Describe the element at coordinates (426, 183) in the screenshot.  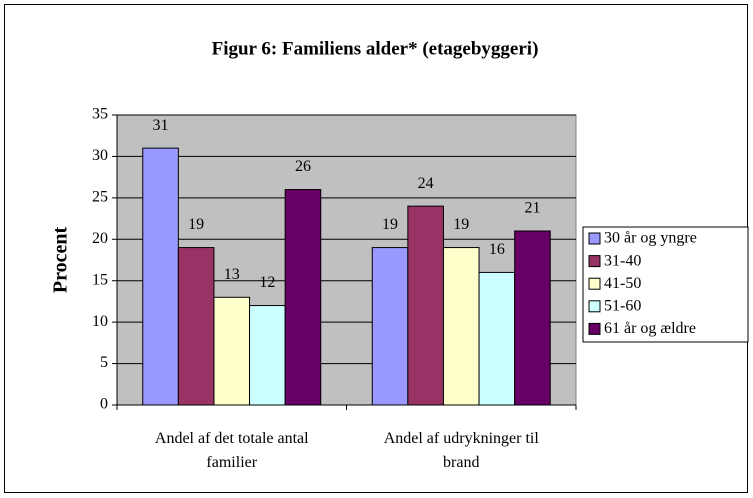
I see `data-label: 24` at that location.